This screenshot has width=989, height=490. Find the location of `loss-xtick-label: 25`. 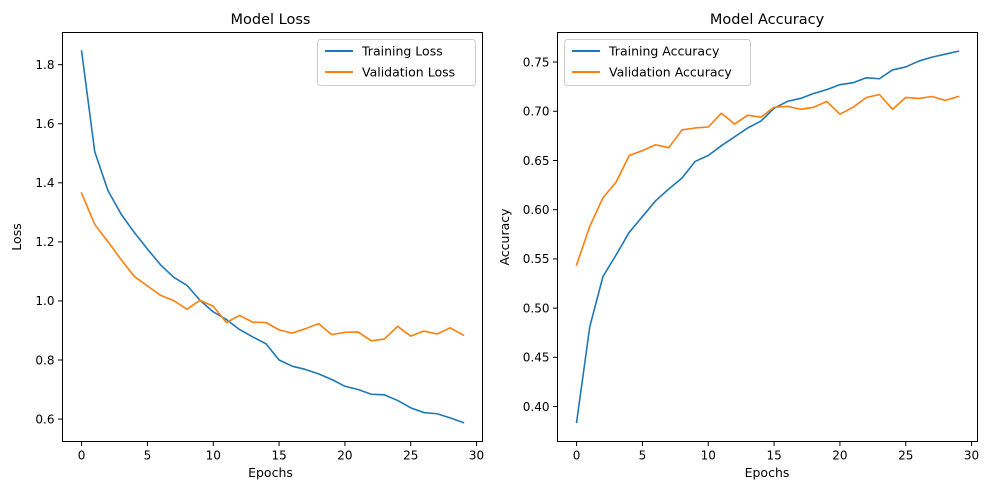

loss-xtick-label: 25 is located at coordinates (410, 456).